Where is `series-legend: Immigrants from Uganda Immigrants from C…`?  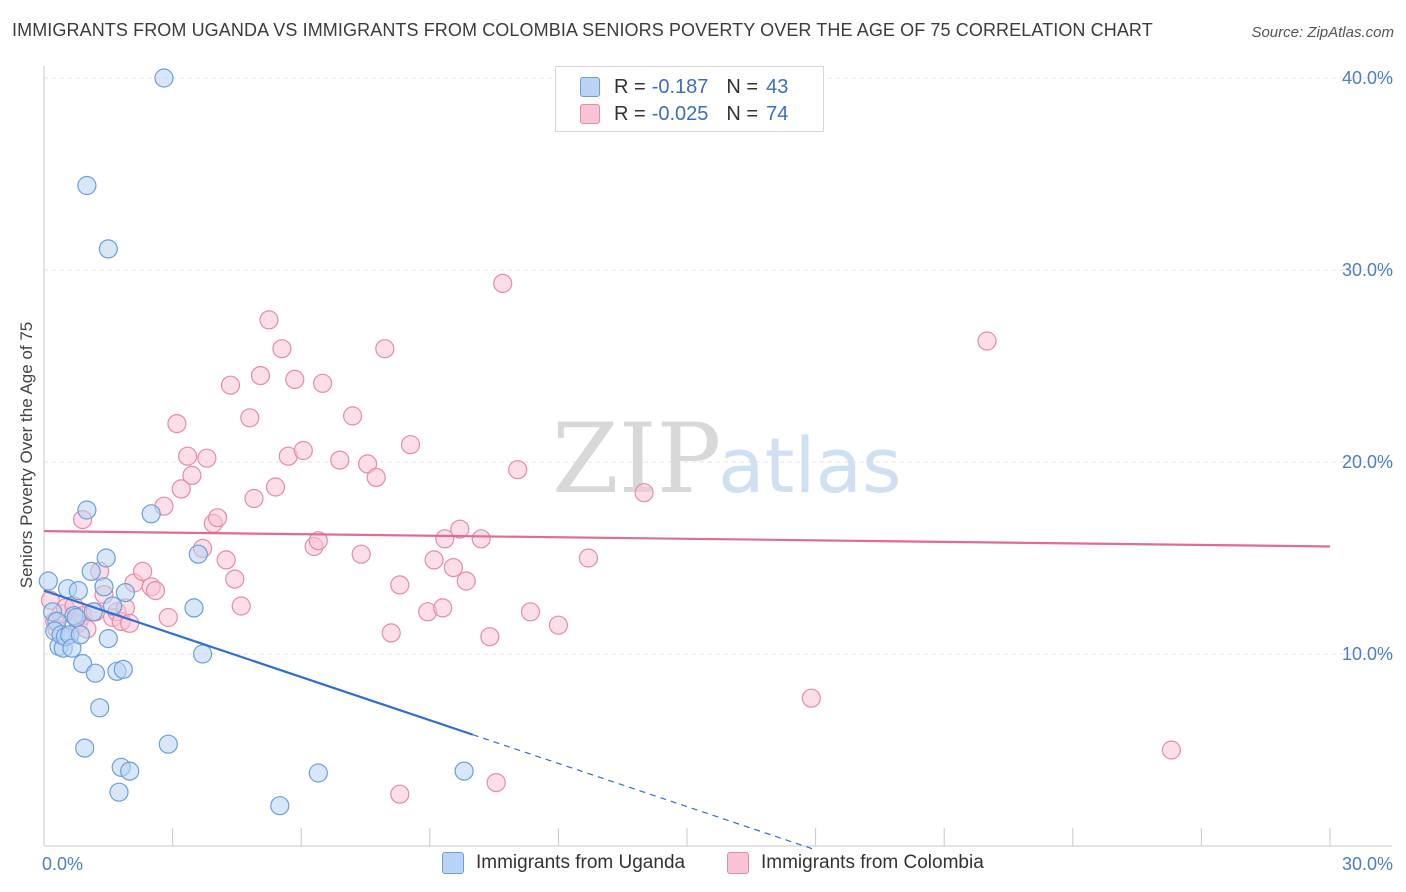 series-legend: Immigrants from Uganda Immigrants from C… is located at coordinates (703, 865).